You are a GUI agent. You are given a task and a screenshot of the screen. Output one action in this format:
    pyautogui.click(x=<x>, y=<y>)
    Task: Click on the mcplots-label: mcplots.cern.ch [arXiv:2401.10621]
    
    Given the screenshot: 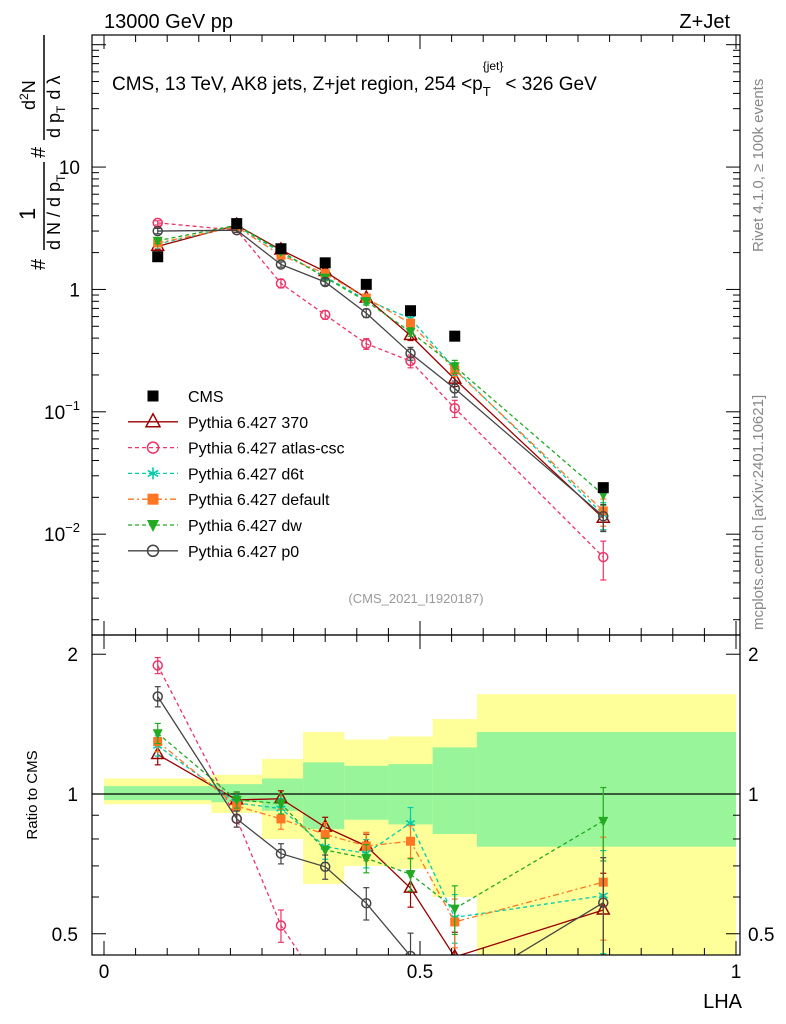 What is the action you would take?
    pyautogui.click(x=758, y=512)
    